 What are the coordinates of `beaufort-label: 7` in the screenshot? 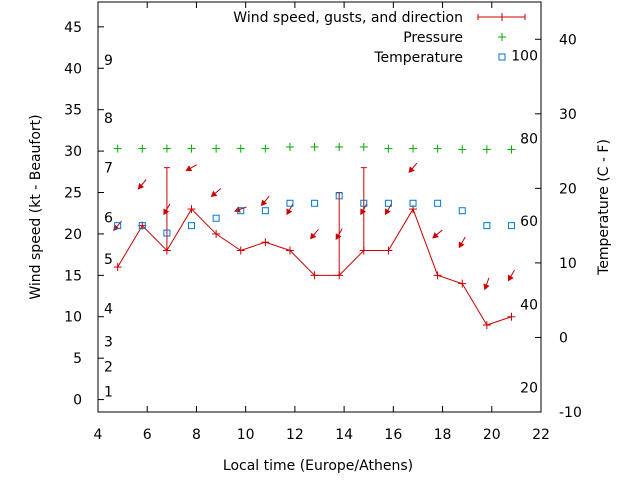 It's located at (108, 169).